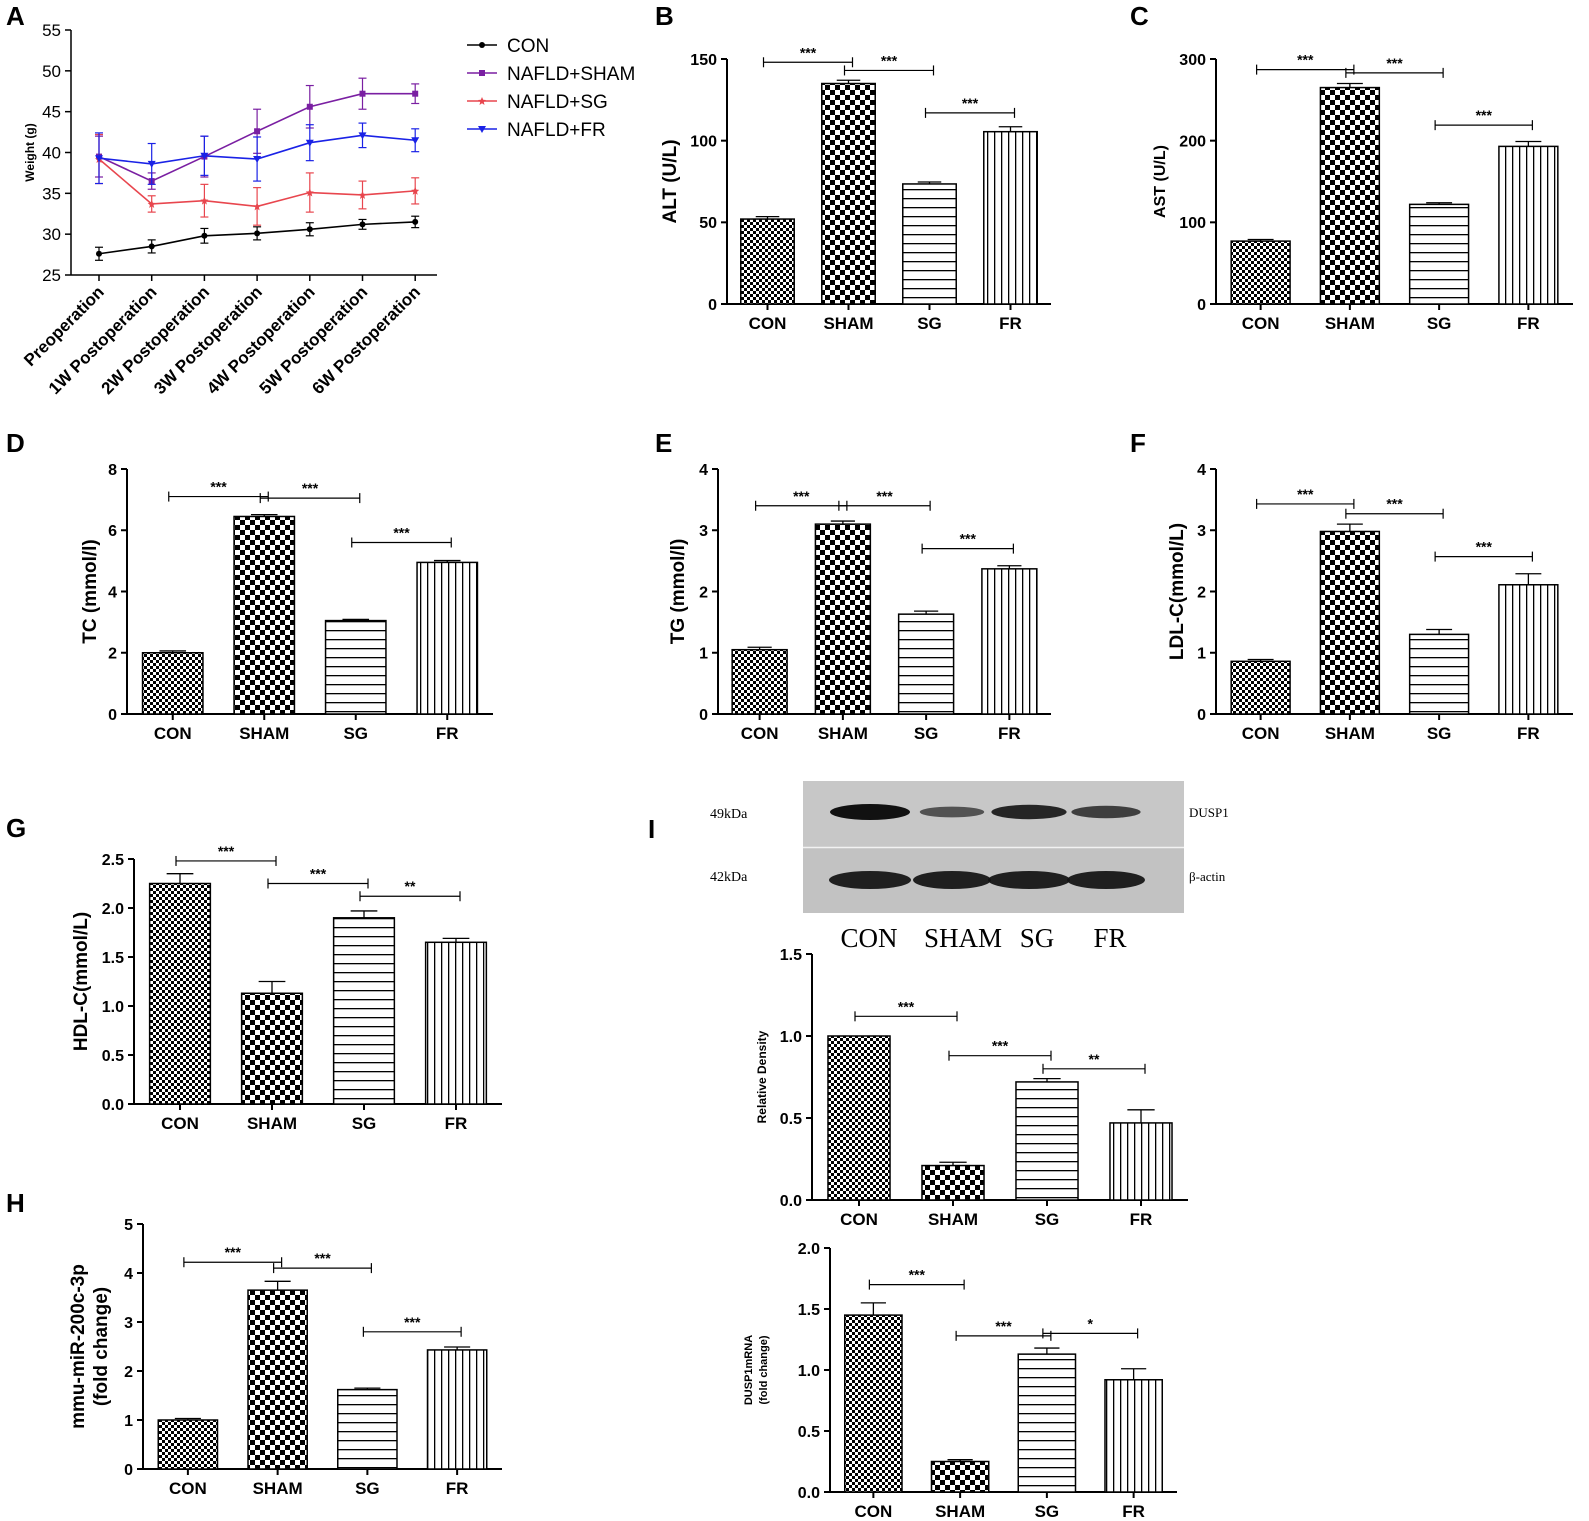 Image resolution: width=1589 pixels, height=1521 pixels. I want to click on y-axis-label: Weight (g), so click(30, 152).